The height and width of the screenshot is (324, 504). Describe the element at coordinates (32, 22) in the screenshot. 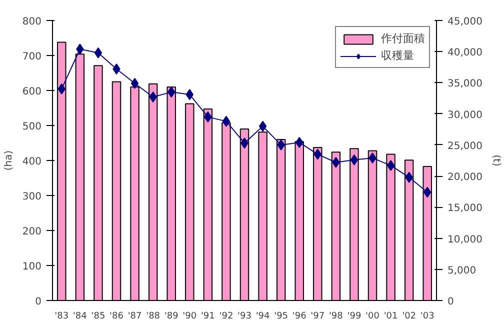

I see `y-tick-label: 800` at that location.